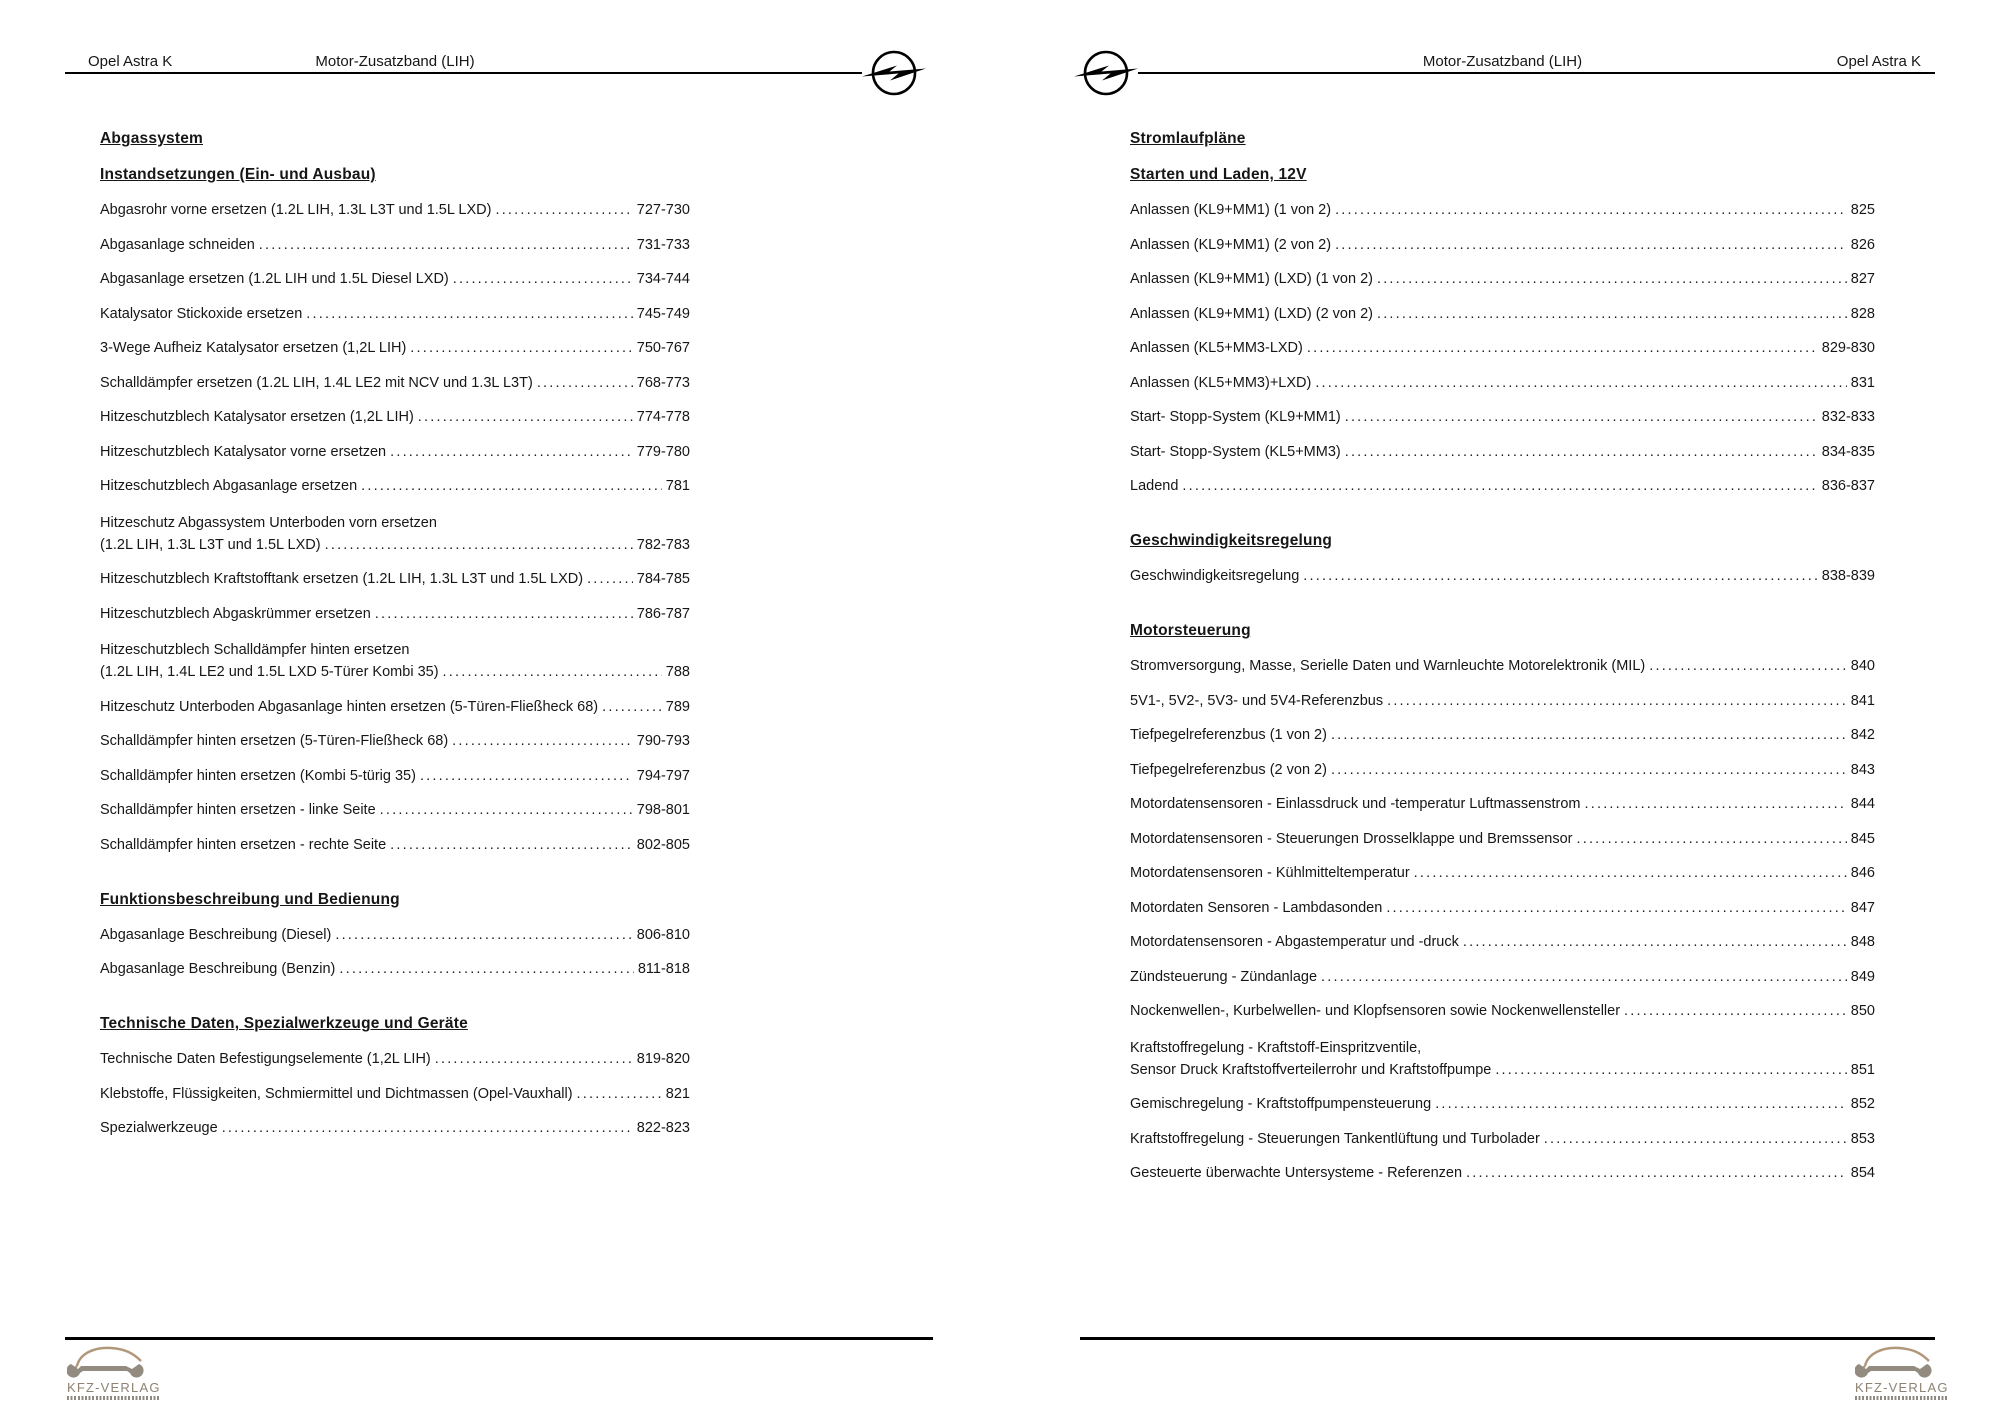 The image size is (2000, 1413). Describe the element at coordinates (1862, 244) in the screenshot. I see `toc-entry-pages: 826` at that location.